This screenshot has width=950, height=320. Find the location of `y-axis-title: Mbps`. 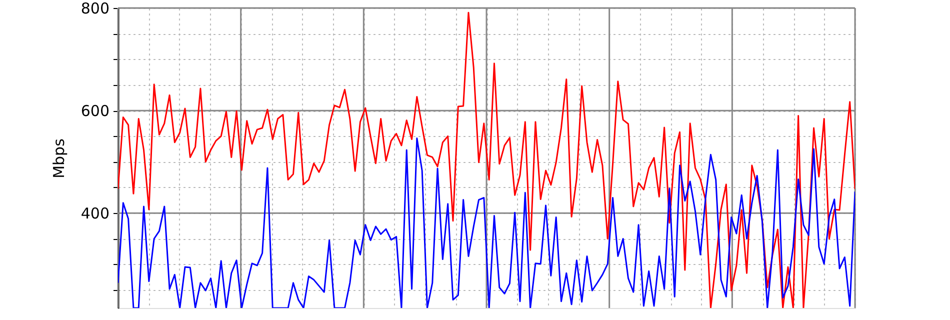

y-axis-title: Mbps is located at coordinates (59, 158).